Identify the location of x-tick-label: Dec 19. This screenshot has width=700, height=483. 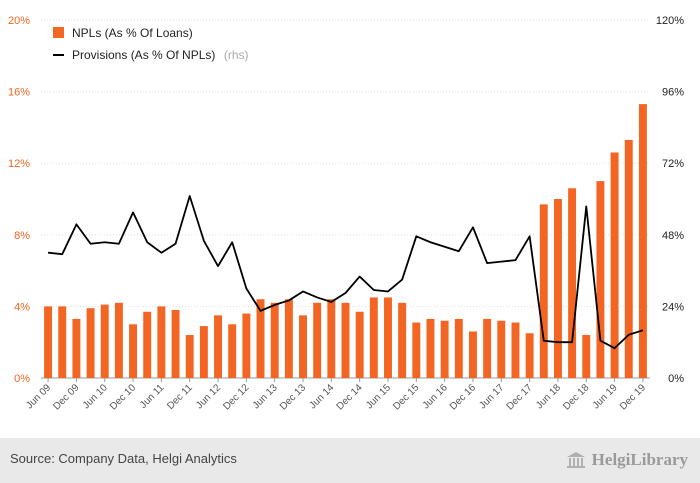
(633, 397).